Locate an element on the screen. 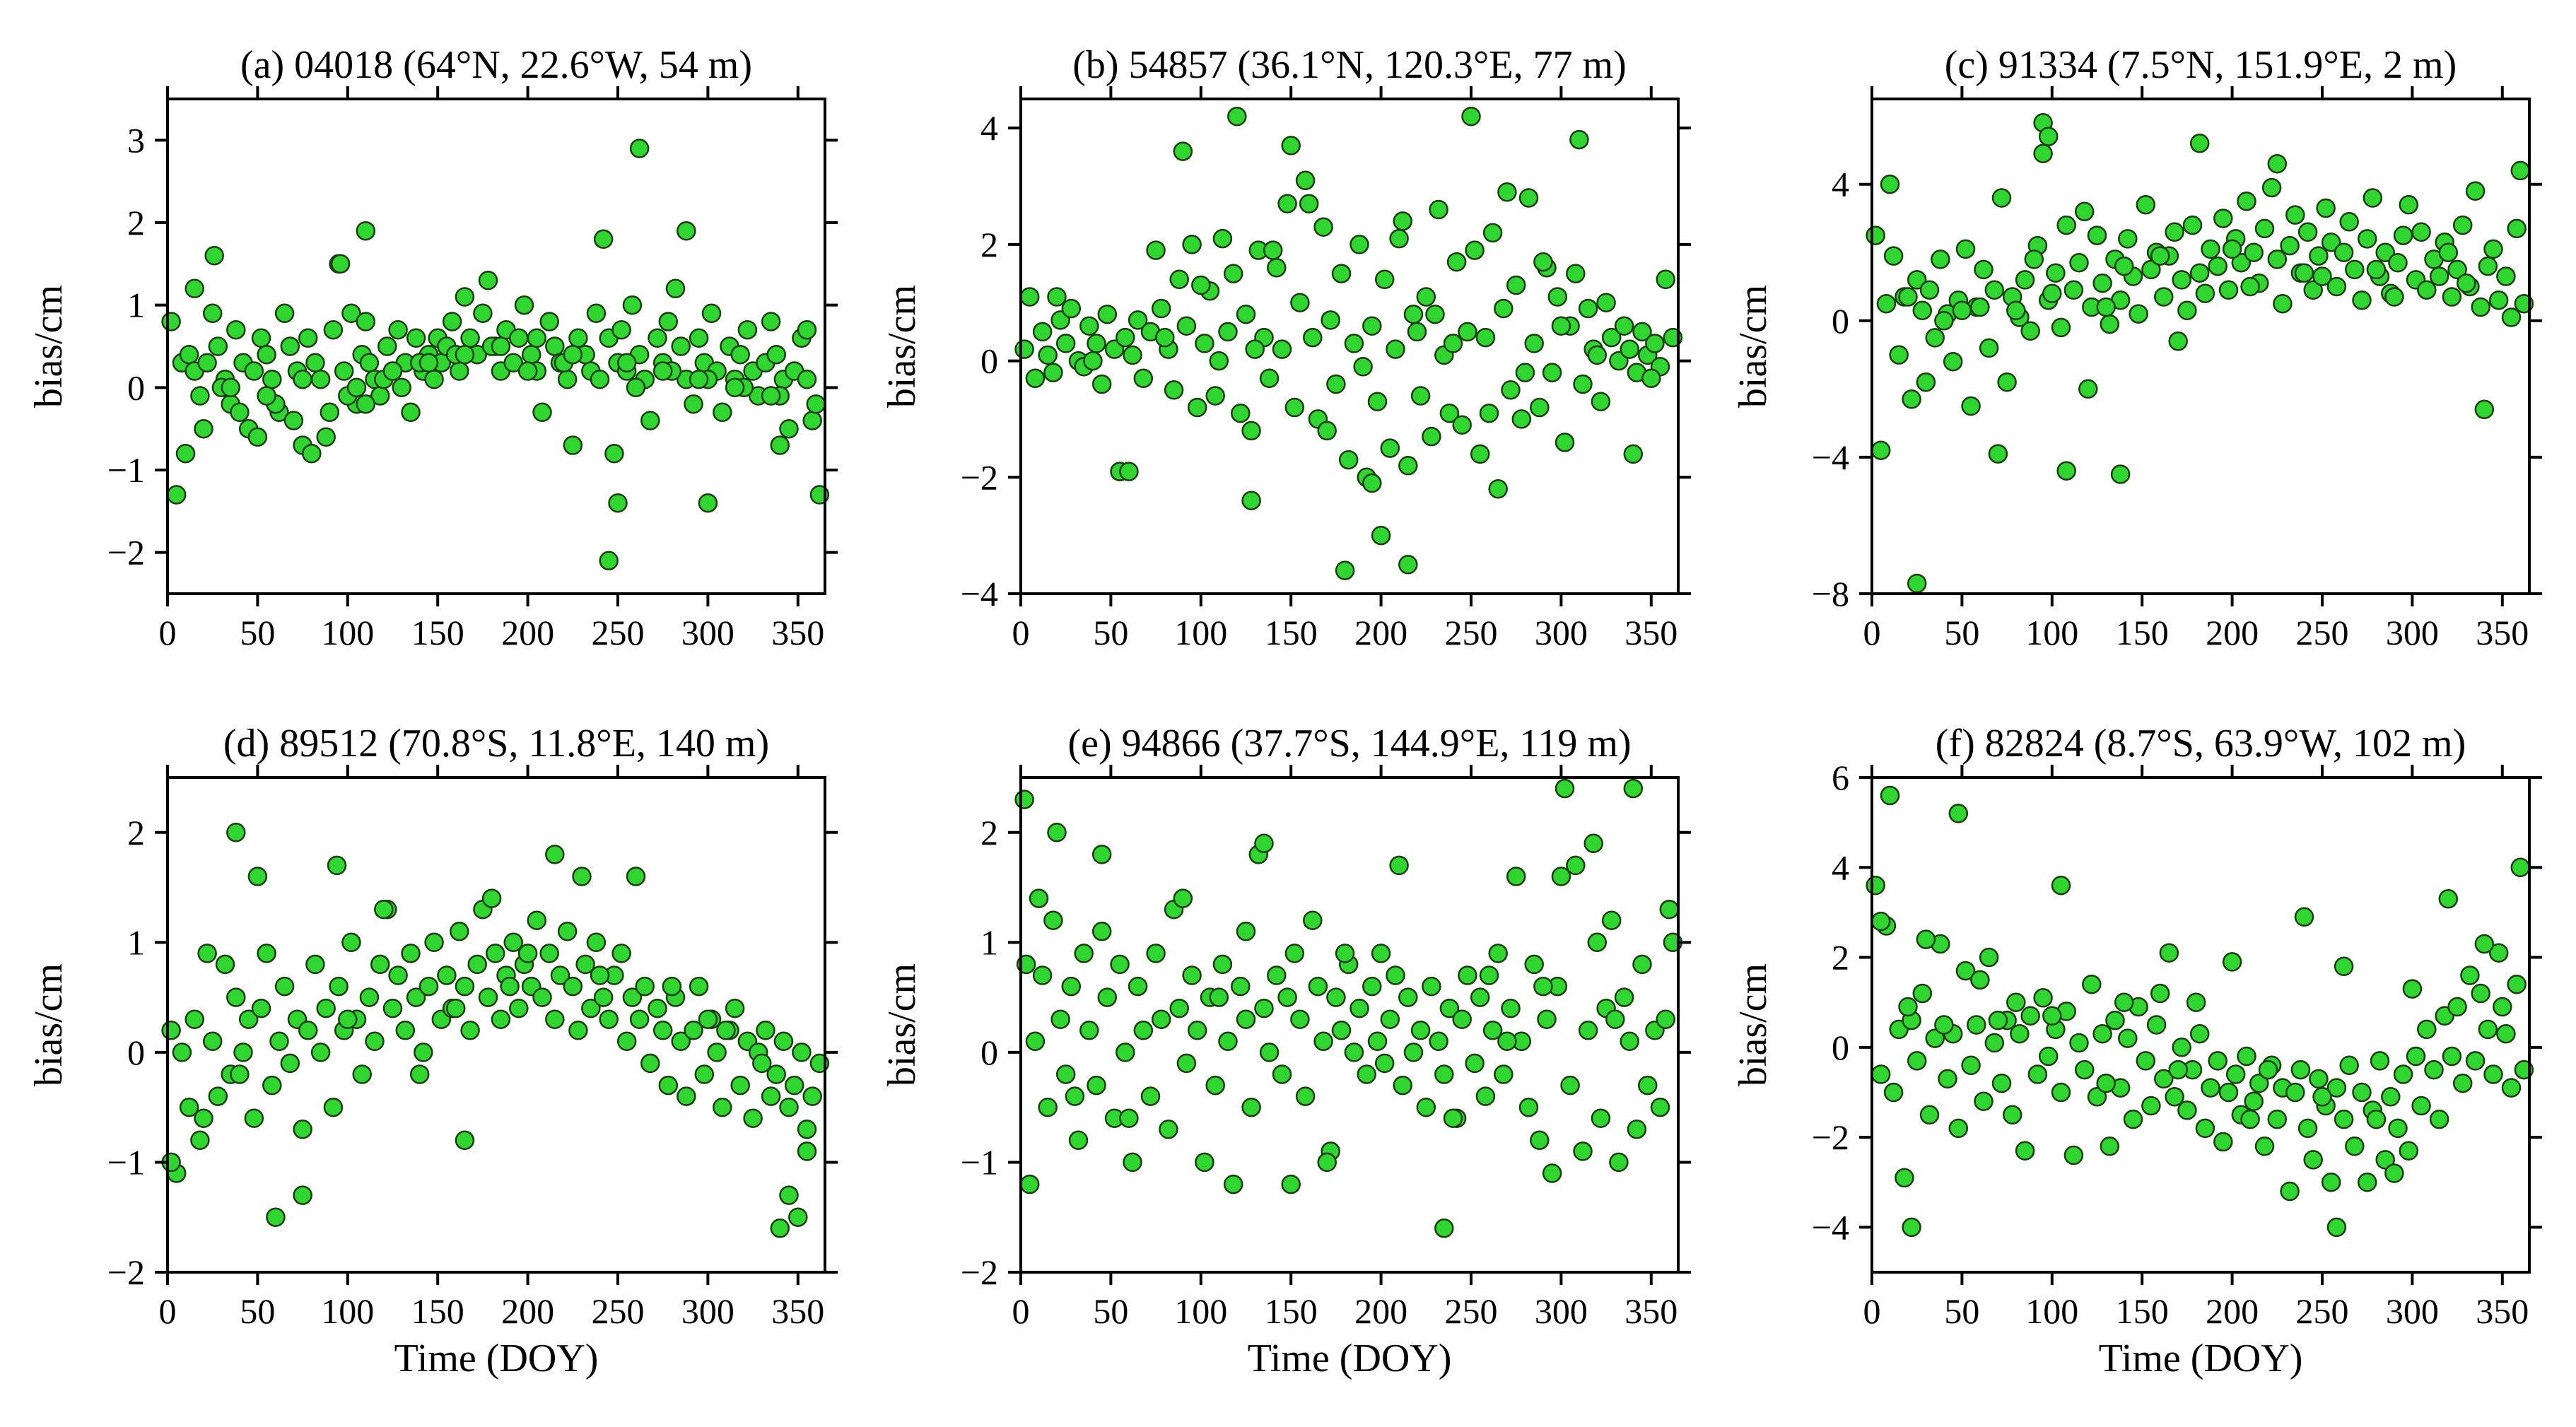 The width and height of the screenshot is (2576, 1427). data-points is located at coordinates (1349, 343).